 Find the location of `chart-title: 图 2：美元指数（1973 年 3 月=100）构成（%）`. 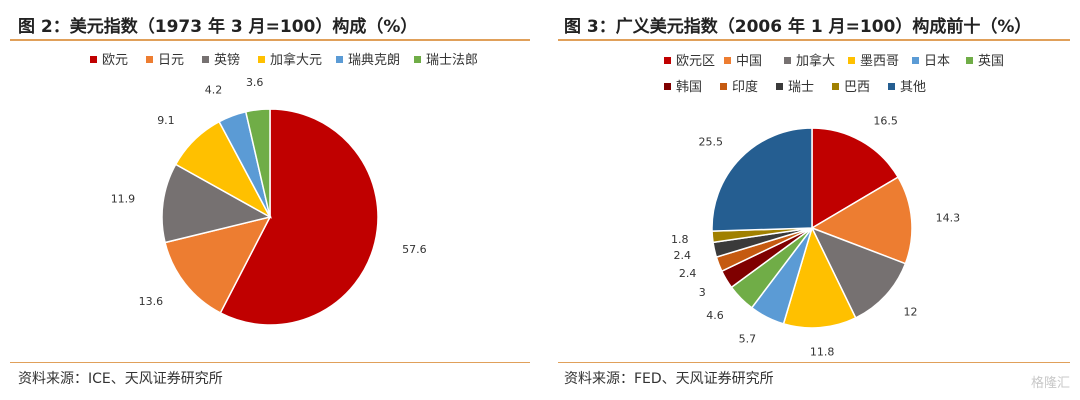

chart-title: 图 2：美元指数（1973 年 3 月=100）构成（%） is located at coordinates (218, 27).